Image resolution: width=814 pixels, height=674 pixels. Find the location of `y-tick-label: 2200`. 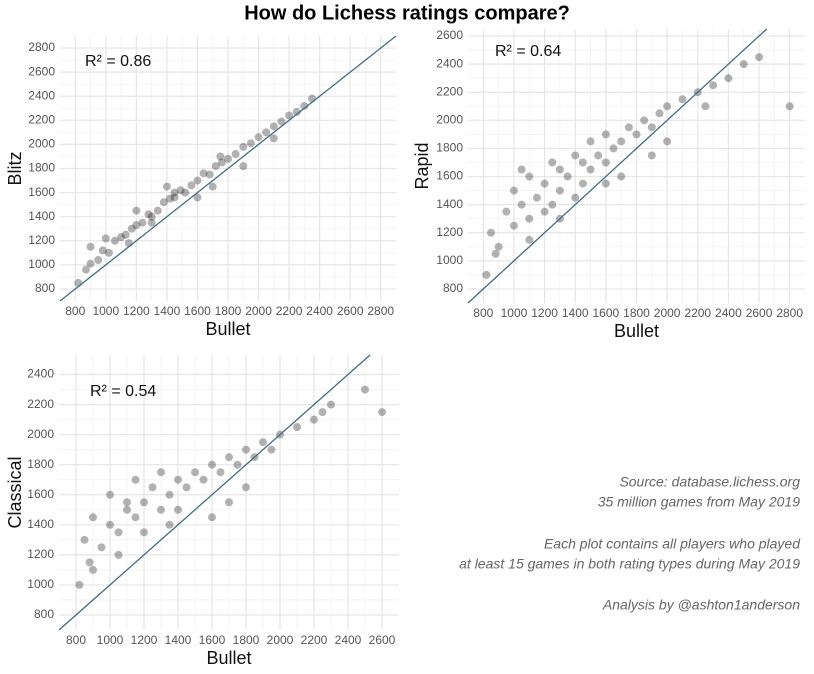

y-tick-label: 2200 is located at coordinates (449, 91).